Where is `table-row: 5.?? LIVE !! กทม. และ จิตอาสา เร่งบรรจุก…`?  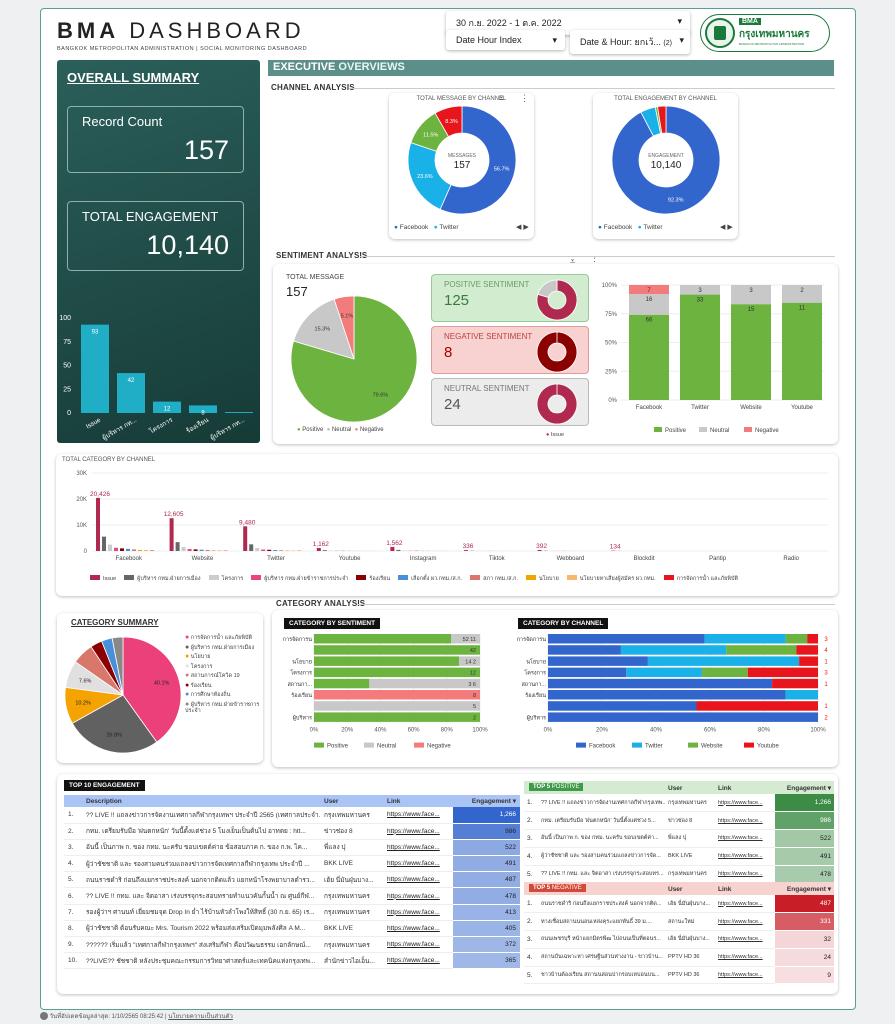
table-row: 5.?? LIVE !! กทม. และ จิตอาสา เร่งบรรจุก… is located at coordinates (679, 874).